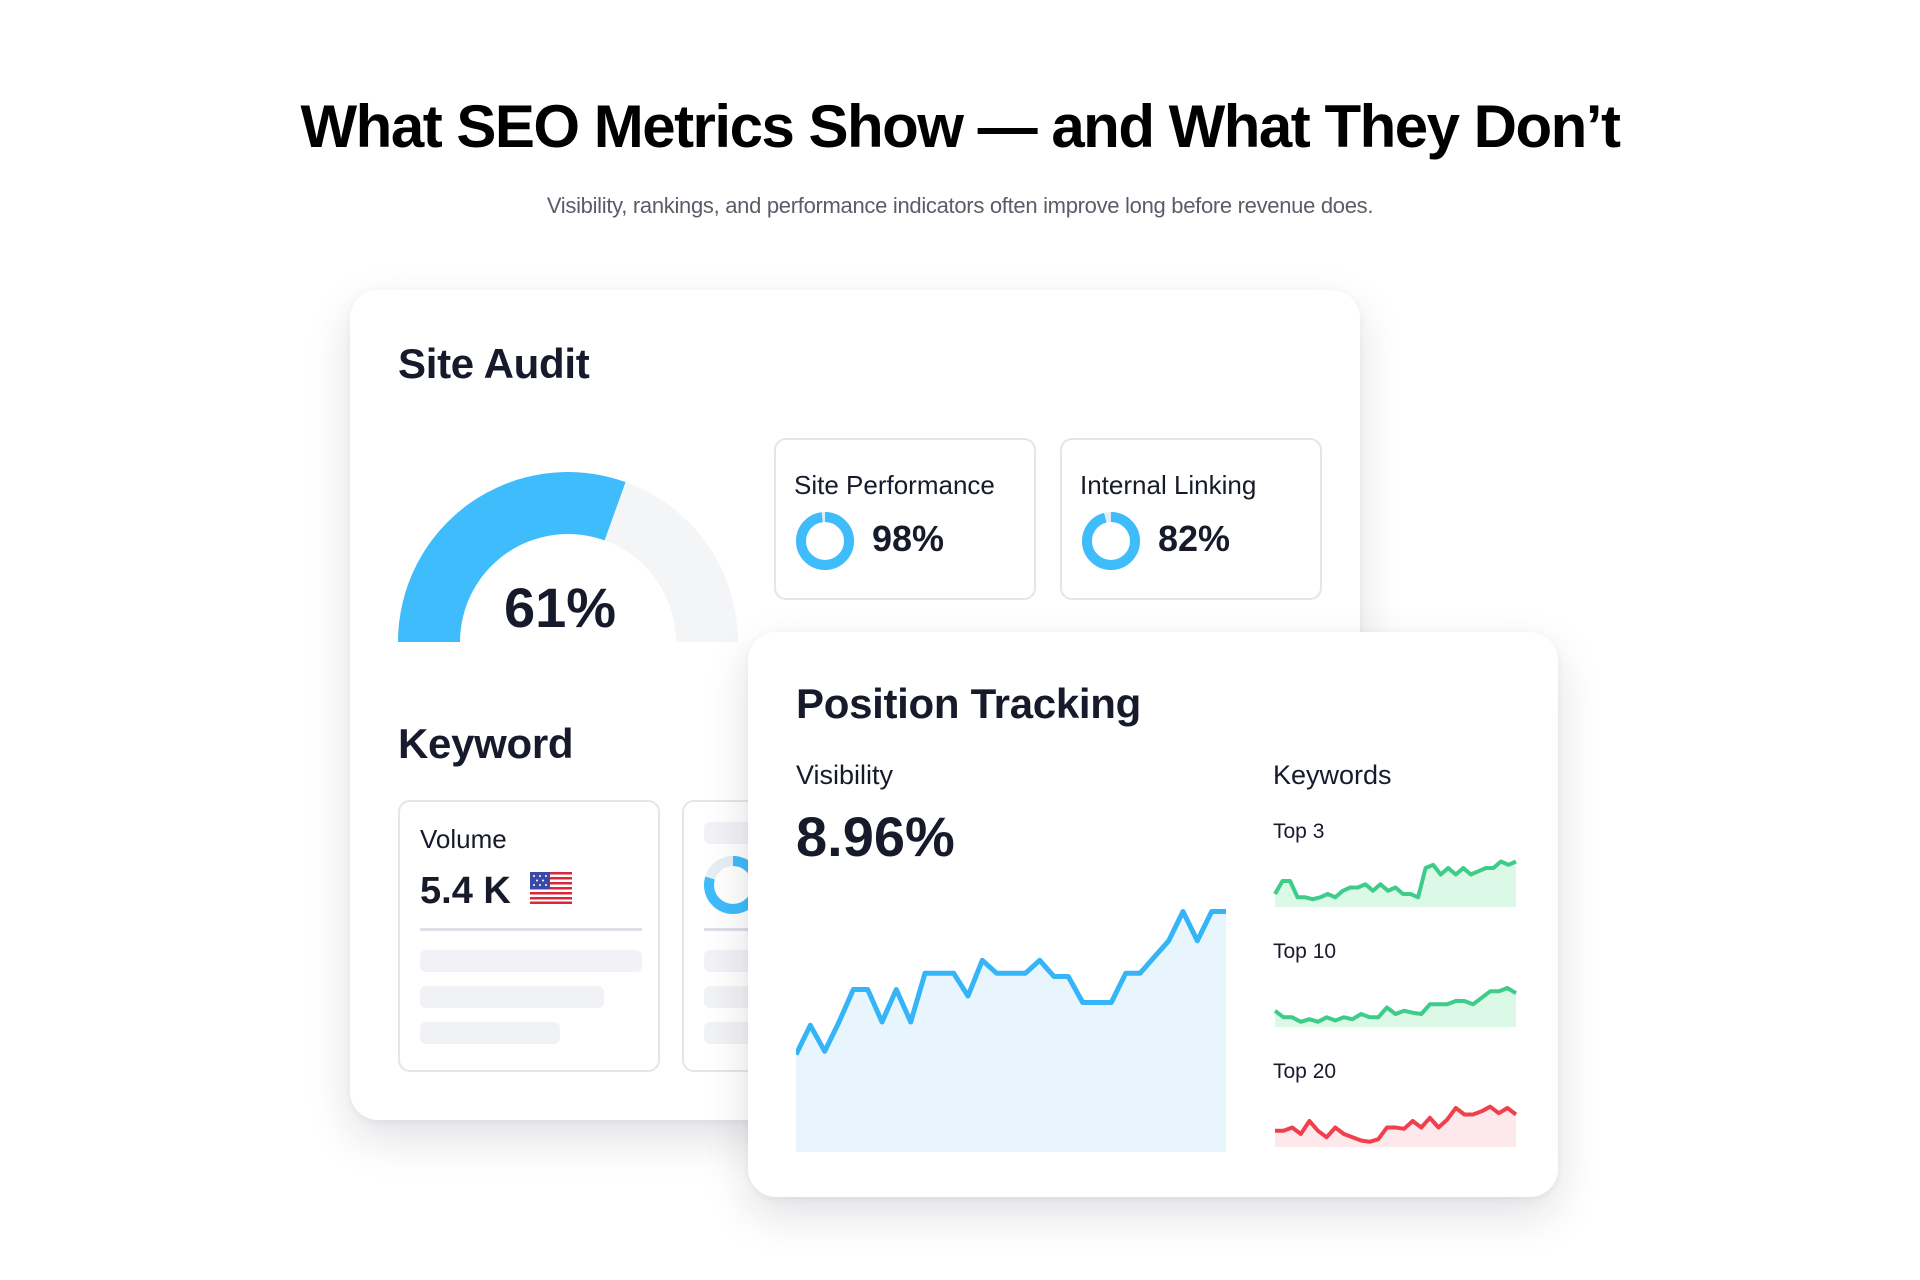 This screenshot has height=1280, width=1920. What do you see at coordinates (551, 888) in the screenshot?
I see `us-flag-icon` at bounding box center [551, 888].